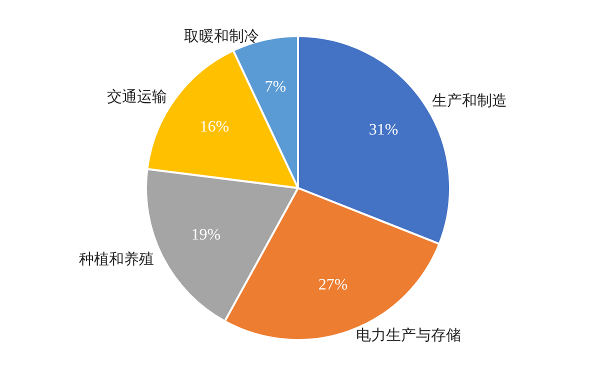 The height and width of the screenshot is (380, 600). I want to click on data-label: 27%, so click(333, 285).